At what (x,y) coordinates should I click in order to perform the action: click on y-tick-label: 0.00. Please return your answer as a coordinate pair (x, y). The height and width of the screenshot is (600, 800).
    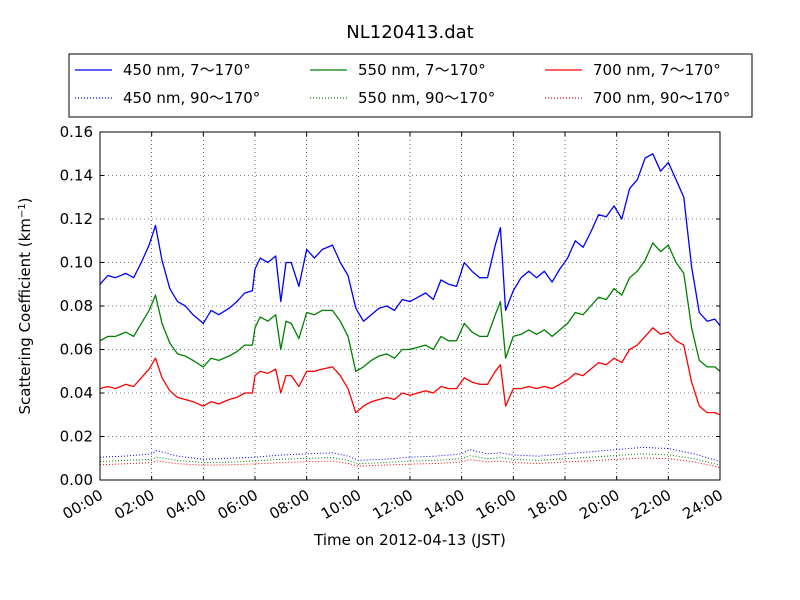
    Looking at the image, I should click on (76, 480).